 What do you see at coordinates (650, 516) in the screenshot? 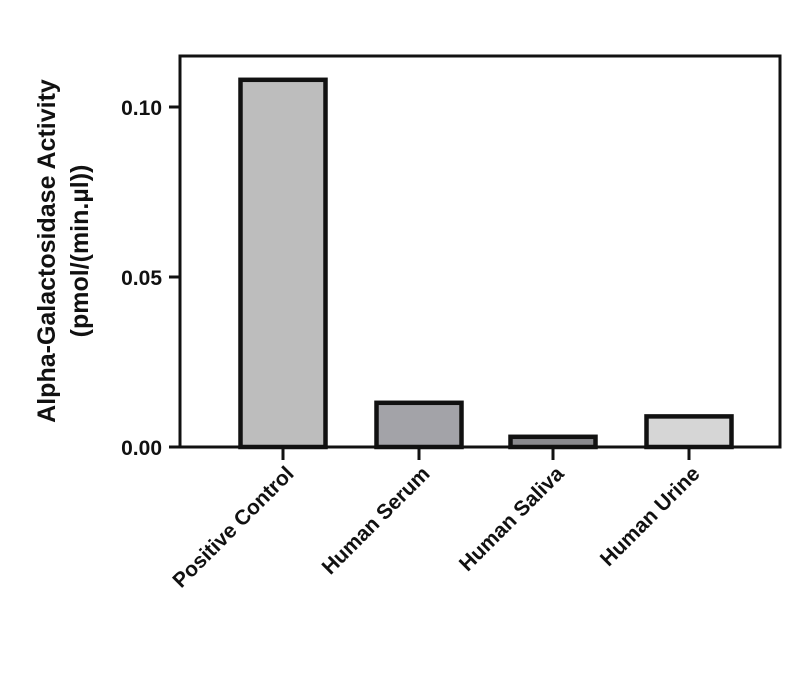
I see `x-tick-label: Human Urine` at bounding box center [650, 516].